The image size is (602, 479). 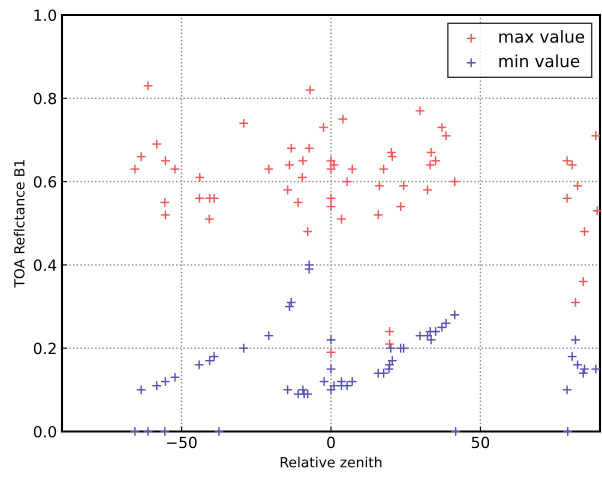 I want to click on y-tick-label: 0.2, so click(x=45, y=348).